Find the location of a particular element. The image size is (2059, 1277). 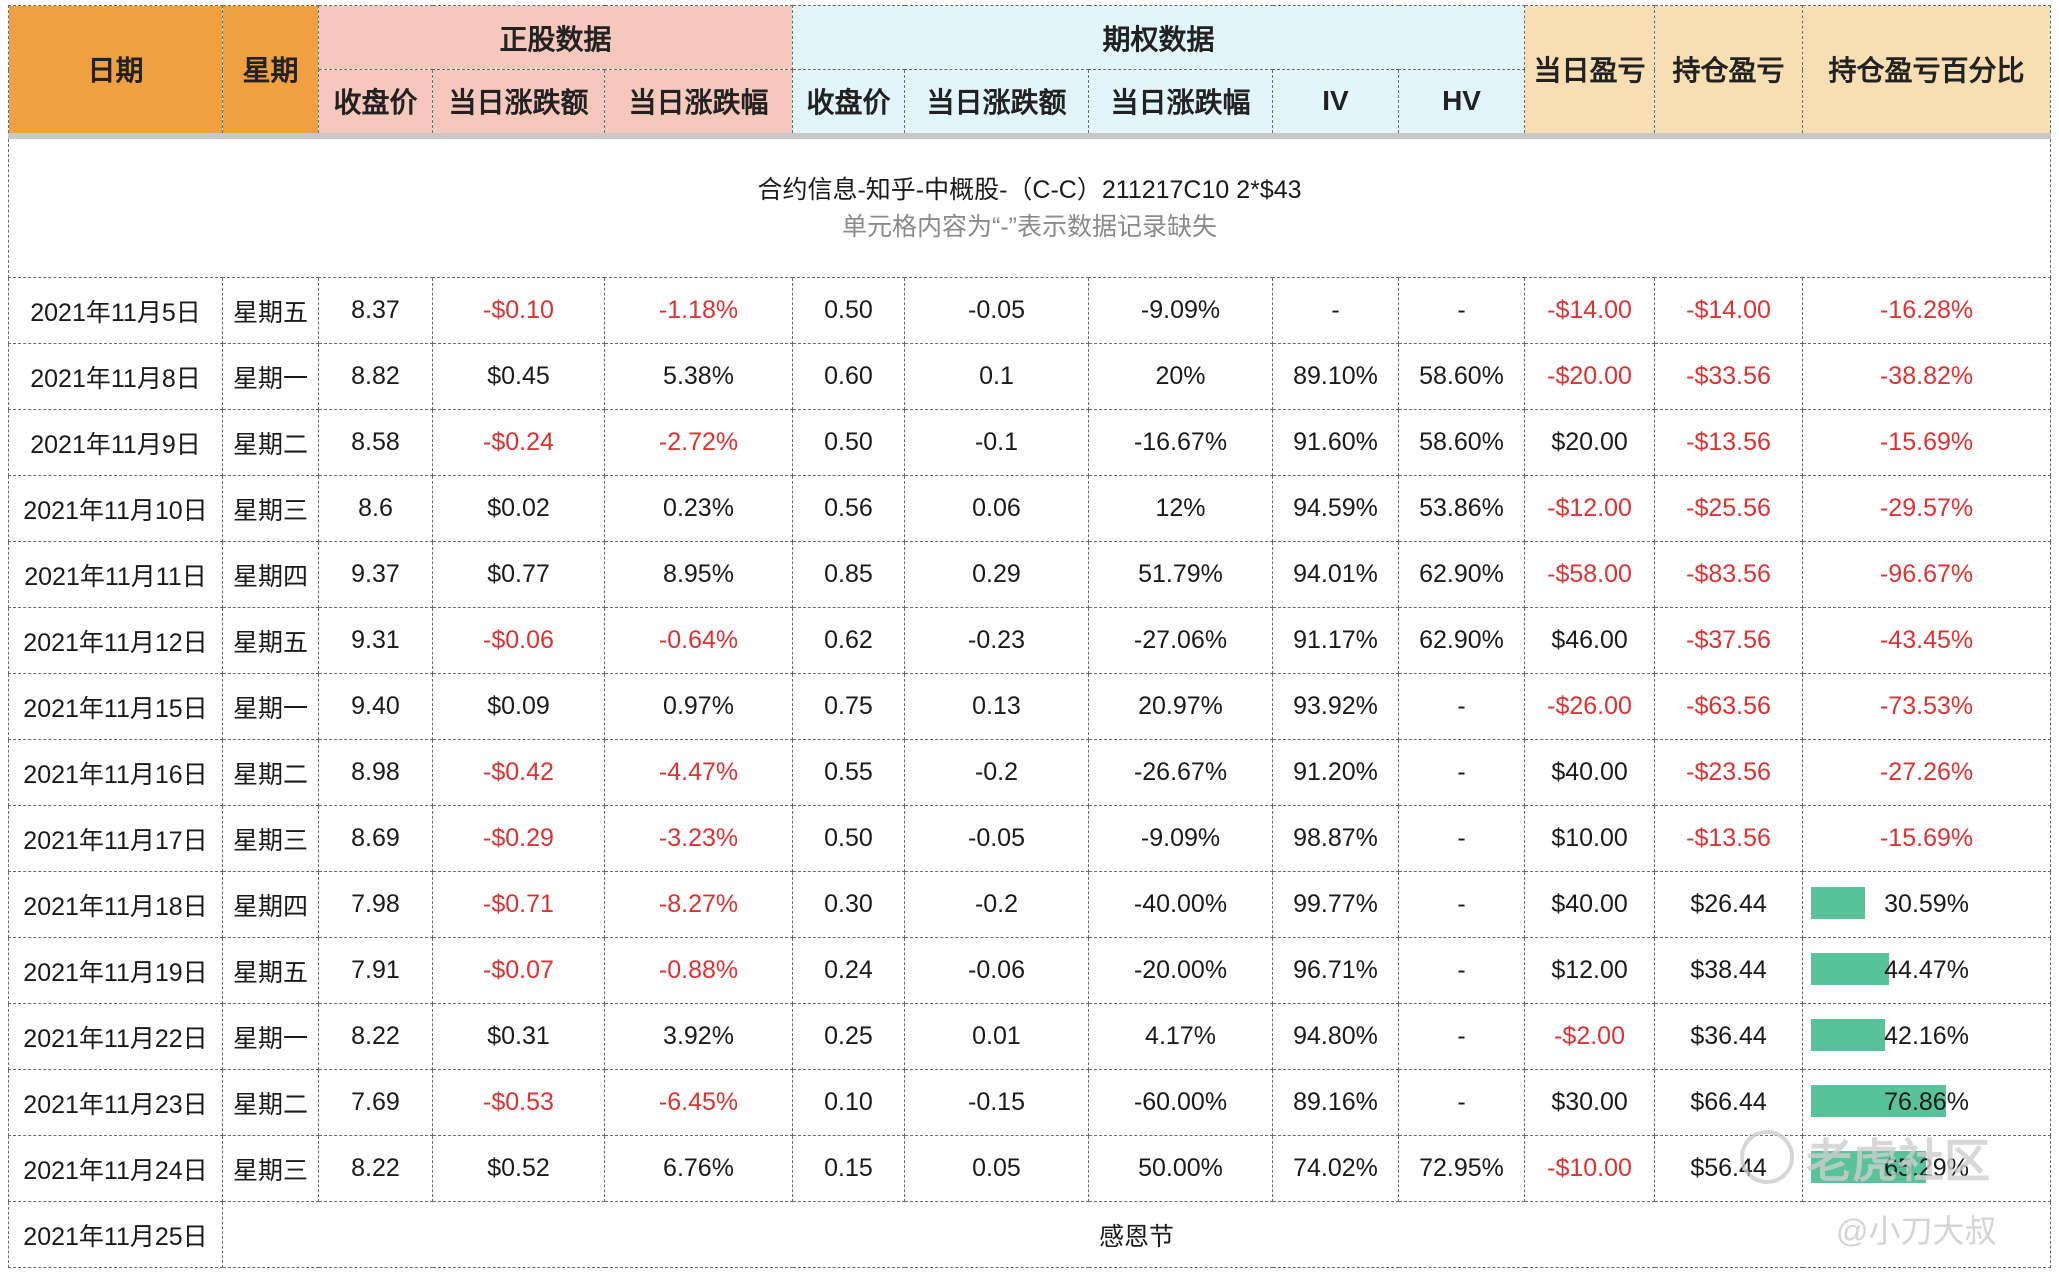

cell-stock-change: -$0.29 is located at coordinates (518, 838).